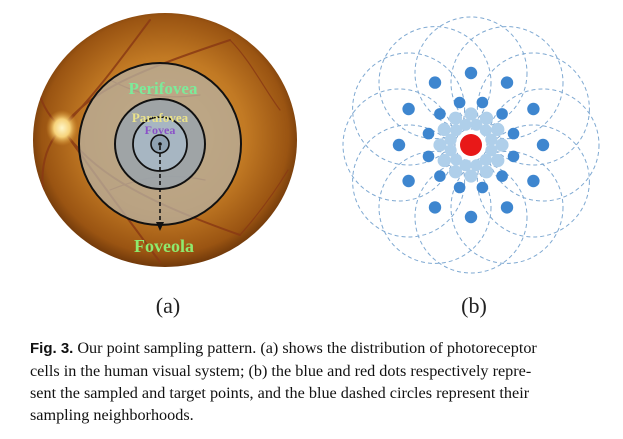 Image resolution: width=623 pixels, height=439 pixels. What do you see at coordinates (112, 415) in the screenshot?
I see `caption-line-4: sampling neighborhoods.` at bounding box center [112, 415].